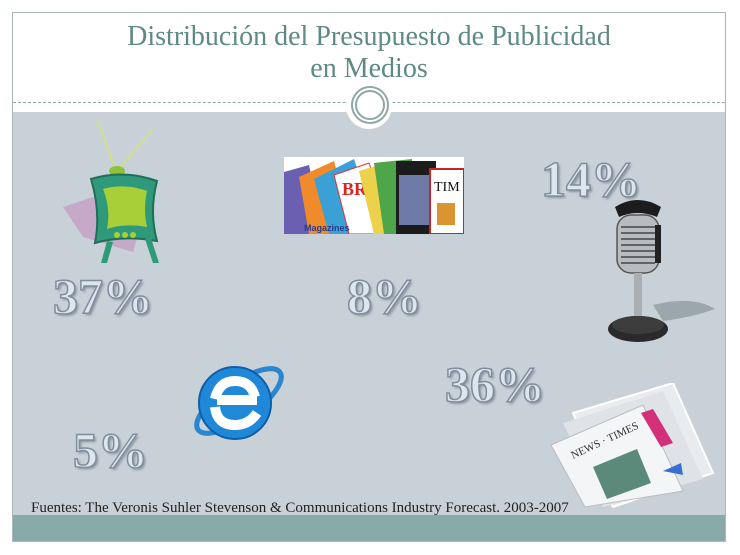 The width and height of the screenshot is (740, 555). I want to click on magazines-icon: BR TIM Magazines, so click(374, 195).